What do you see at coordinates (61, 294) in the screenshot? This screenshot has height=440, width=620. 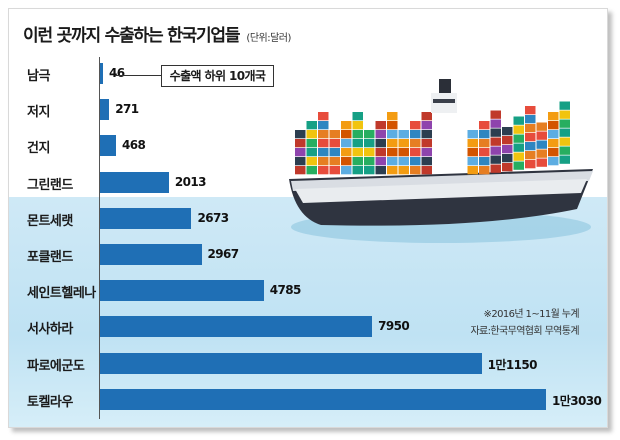 I see `category-label: 세인트헬레나` at bounding box center [61, 294].